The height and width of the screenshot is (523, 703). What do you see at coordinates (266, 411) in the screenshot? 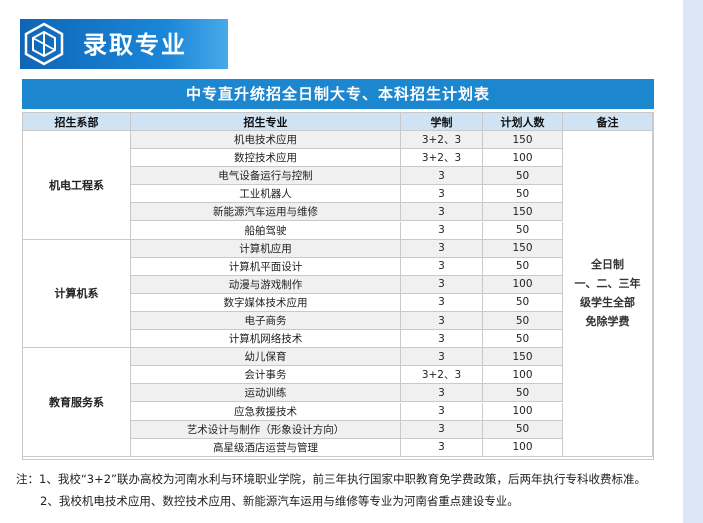
I see `major-cell: 应急救援技术` at bounding box center [266, 411].